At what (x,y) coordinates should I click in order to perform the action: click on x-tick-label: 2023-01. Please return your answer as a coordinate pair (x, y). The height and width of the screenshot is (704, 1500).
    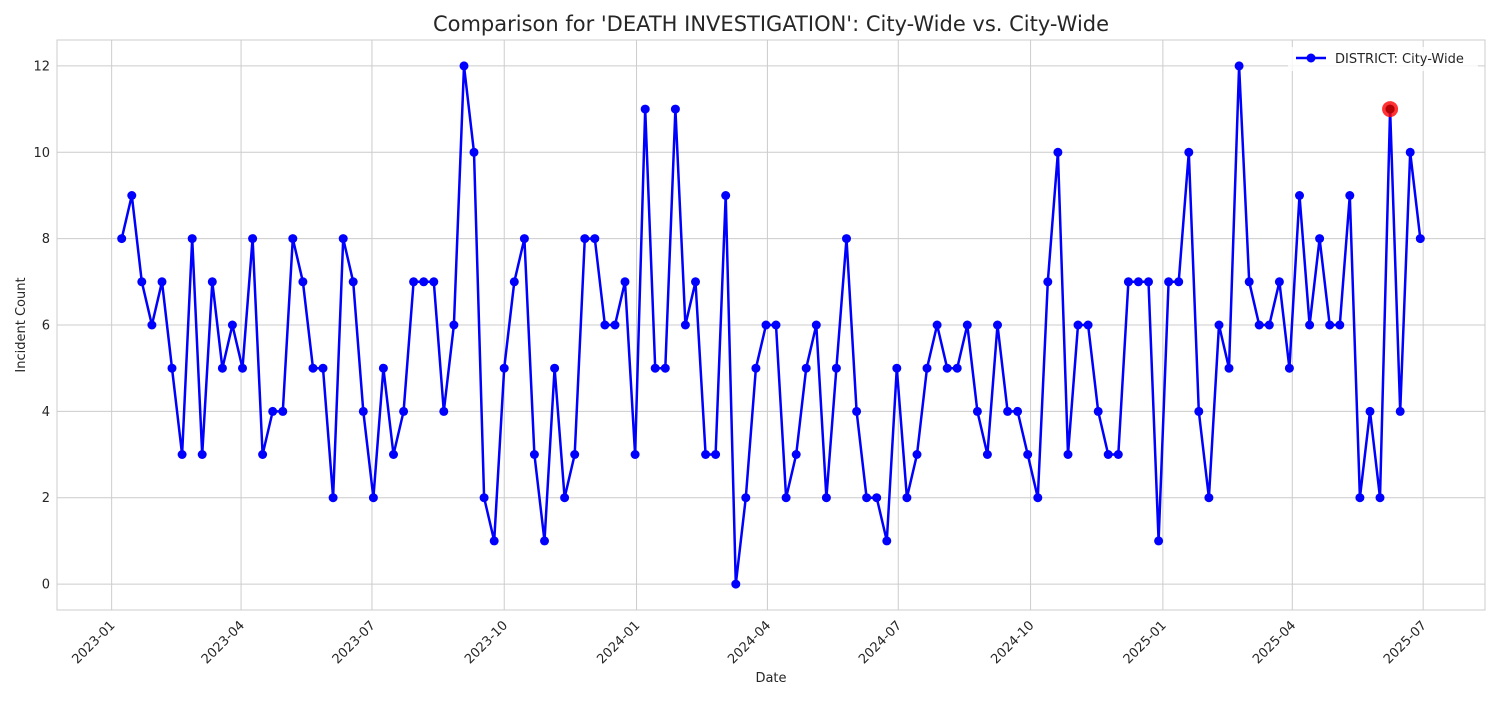
    Looking at the image, I should click on (93, 642).